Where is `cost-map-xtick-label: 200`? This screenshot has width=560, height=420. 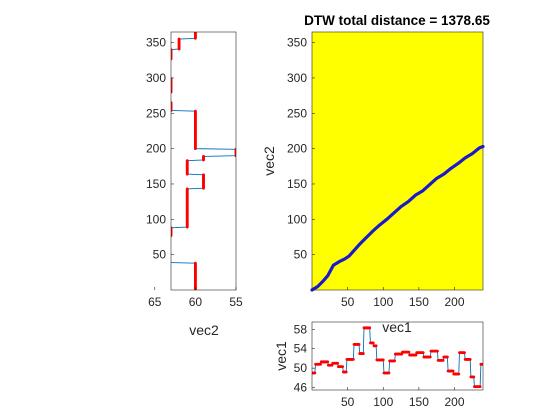 cost-map-xtick-label: 200 is located at coordinates (454, 302).